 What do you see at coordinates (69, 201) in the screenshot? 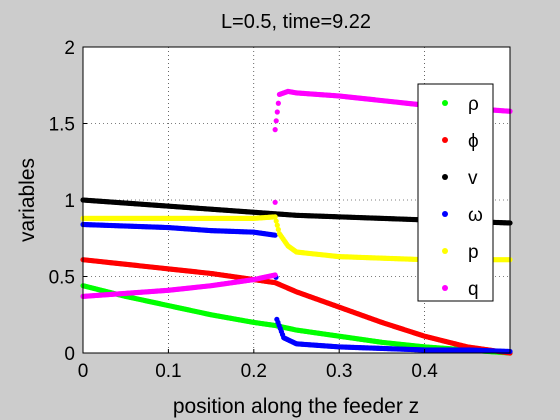
I see `y-tick-label: 1` at bounding box center [69, 201].